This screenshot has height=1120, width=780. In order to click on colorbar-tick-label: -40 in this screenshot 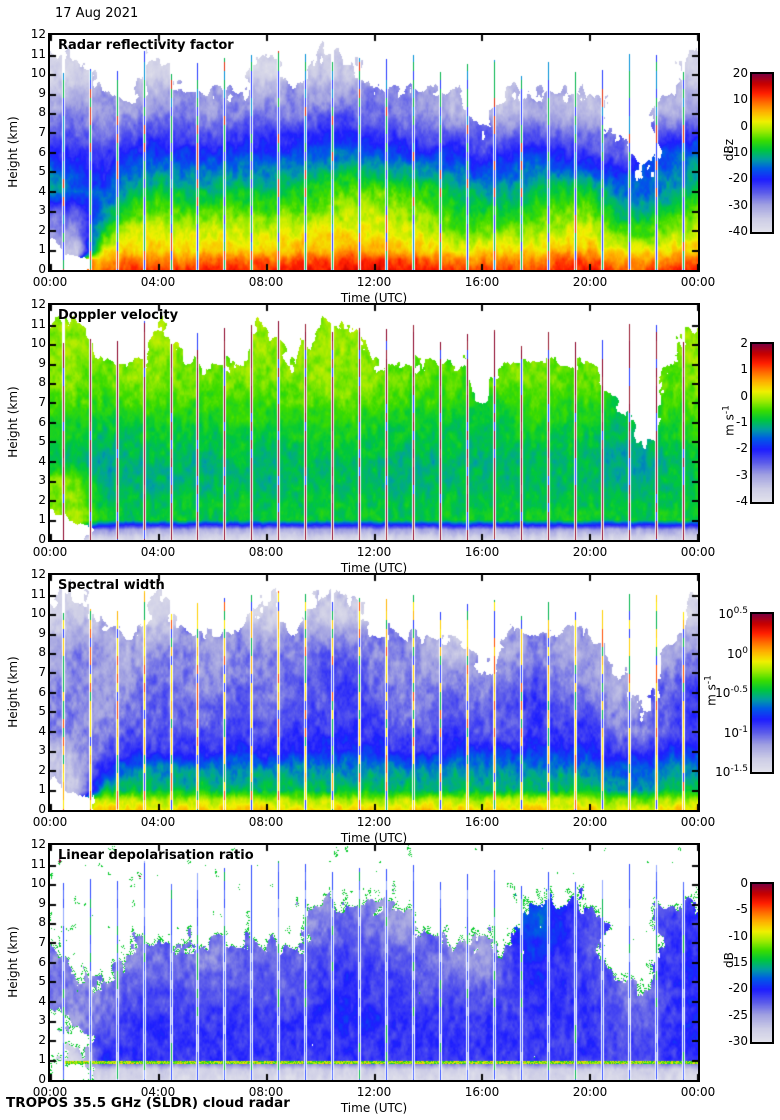, I will do `click(738, 231)`.